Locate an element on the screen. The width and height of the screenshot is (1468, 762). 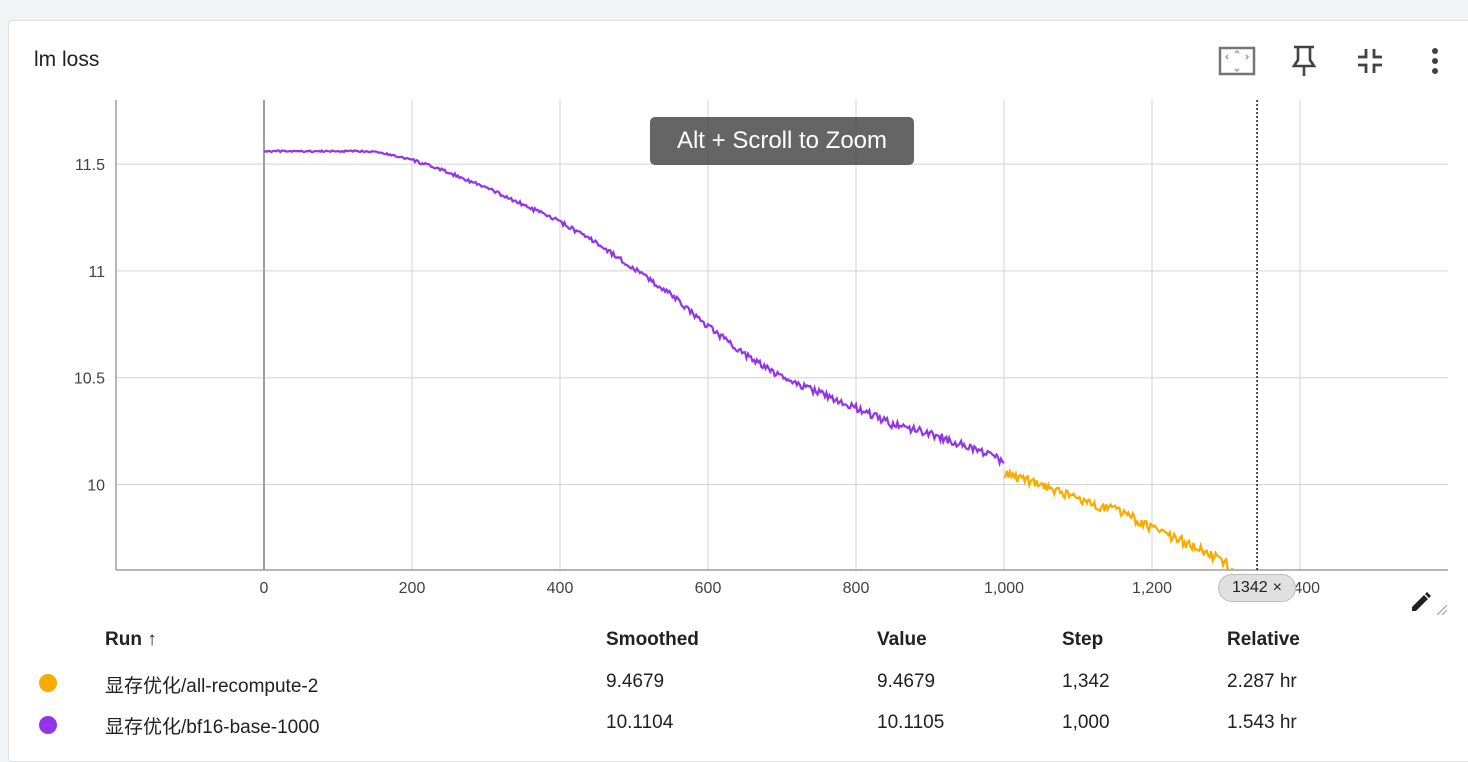
run-name: 显存优化/bf16-base-1000 is located at coordinates (212, 727).